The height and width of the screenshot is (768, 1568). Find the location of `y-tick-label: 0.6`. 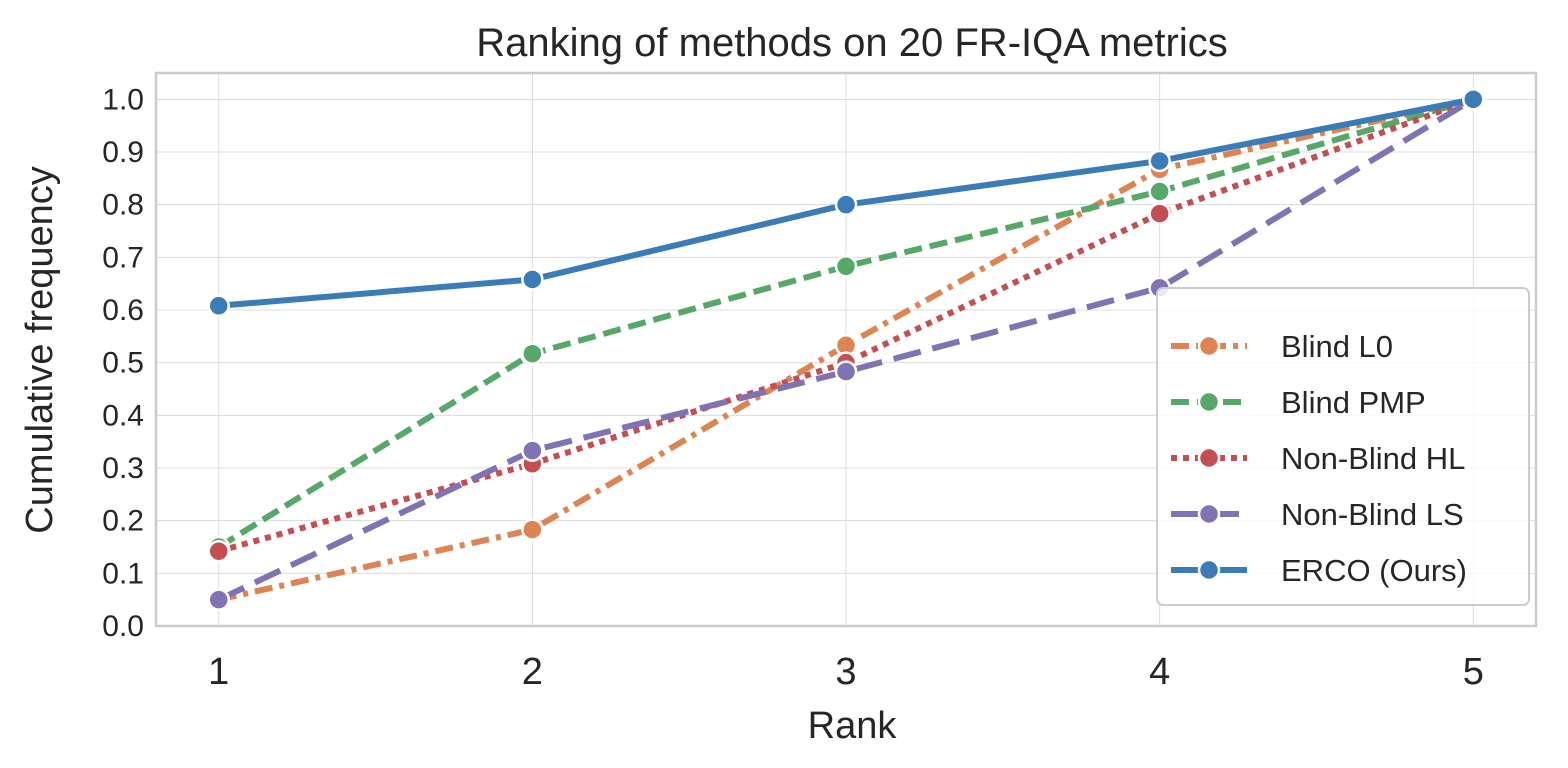

y-tick-label: 0.6 is located at coordinates (123, 310).